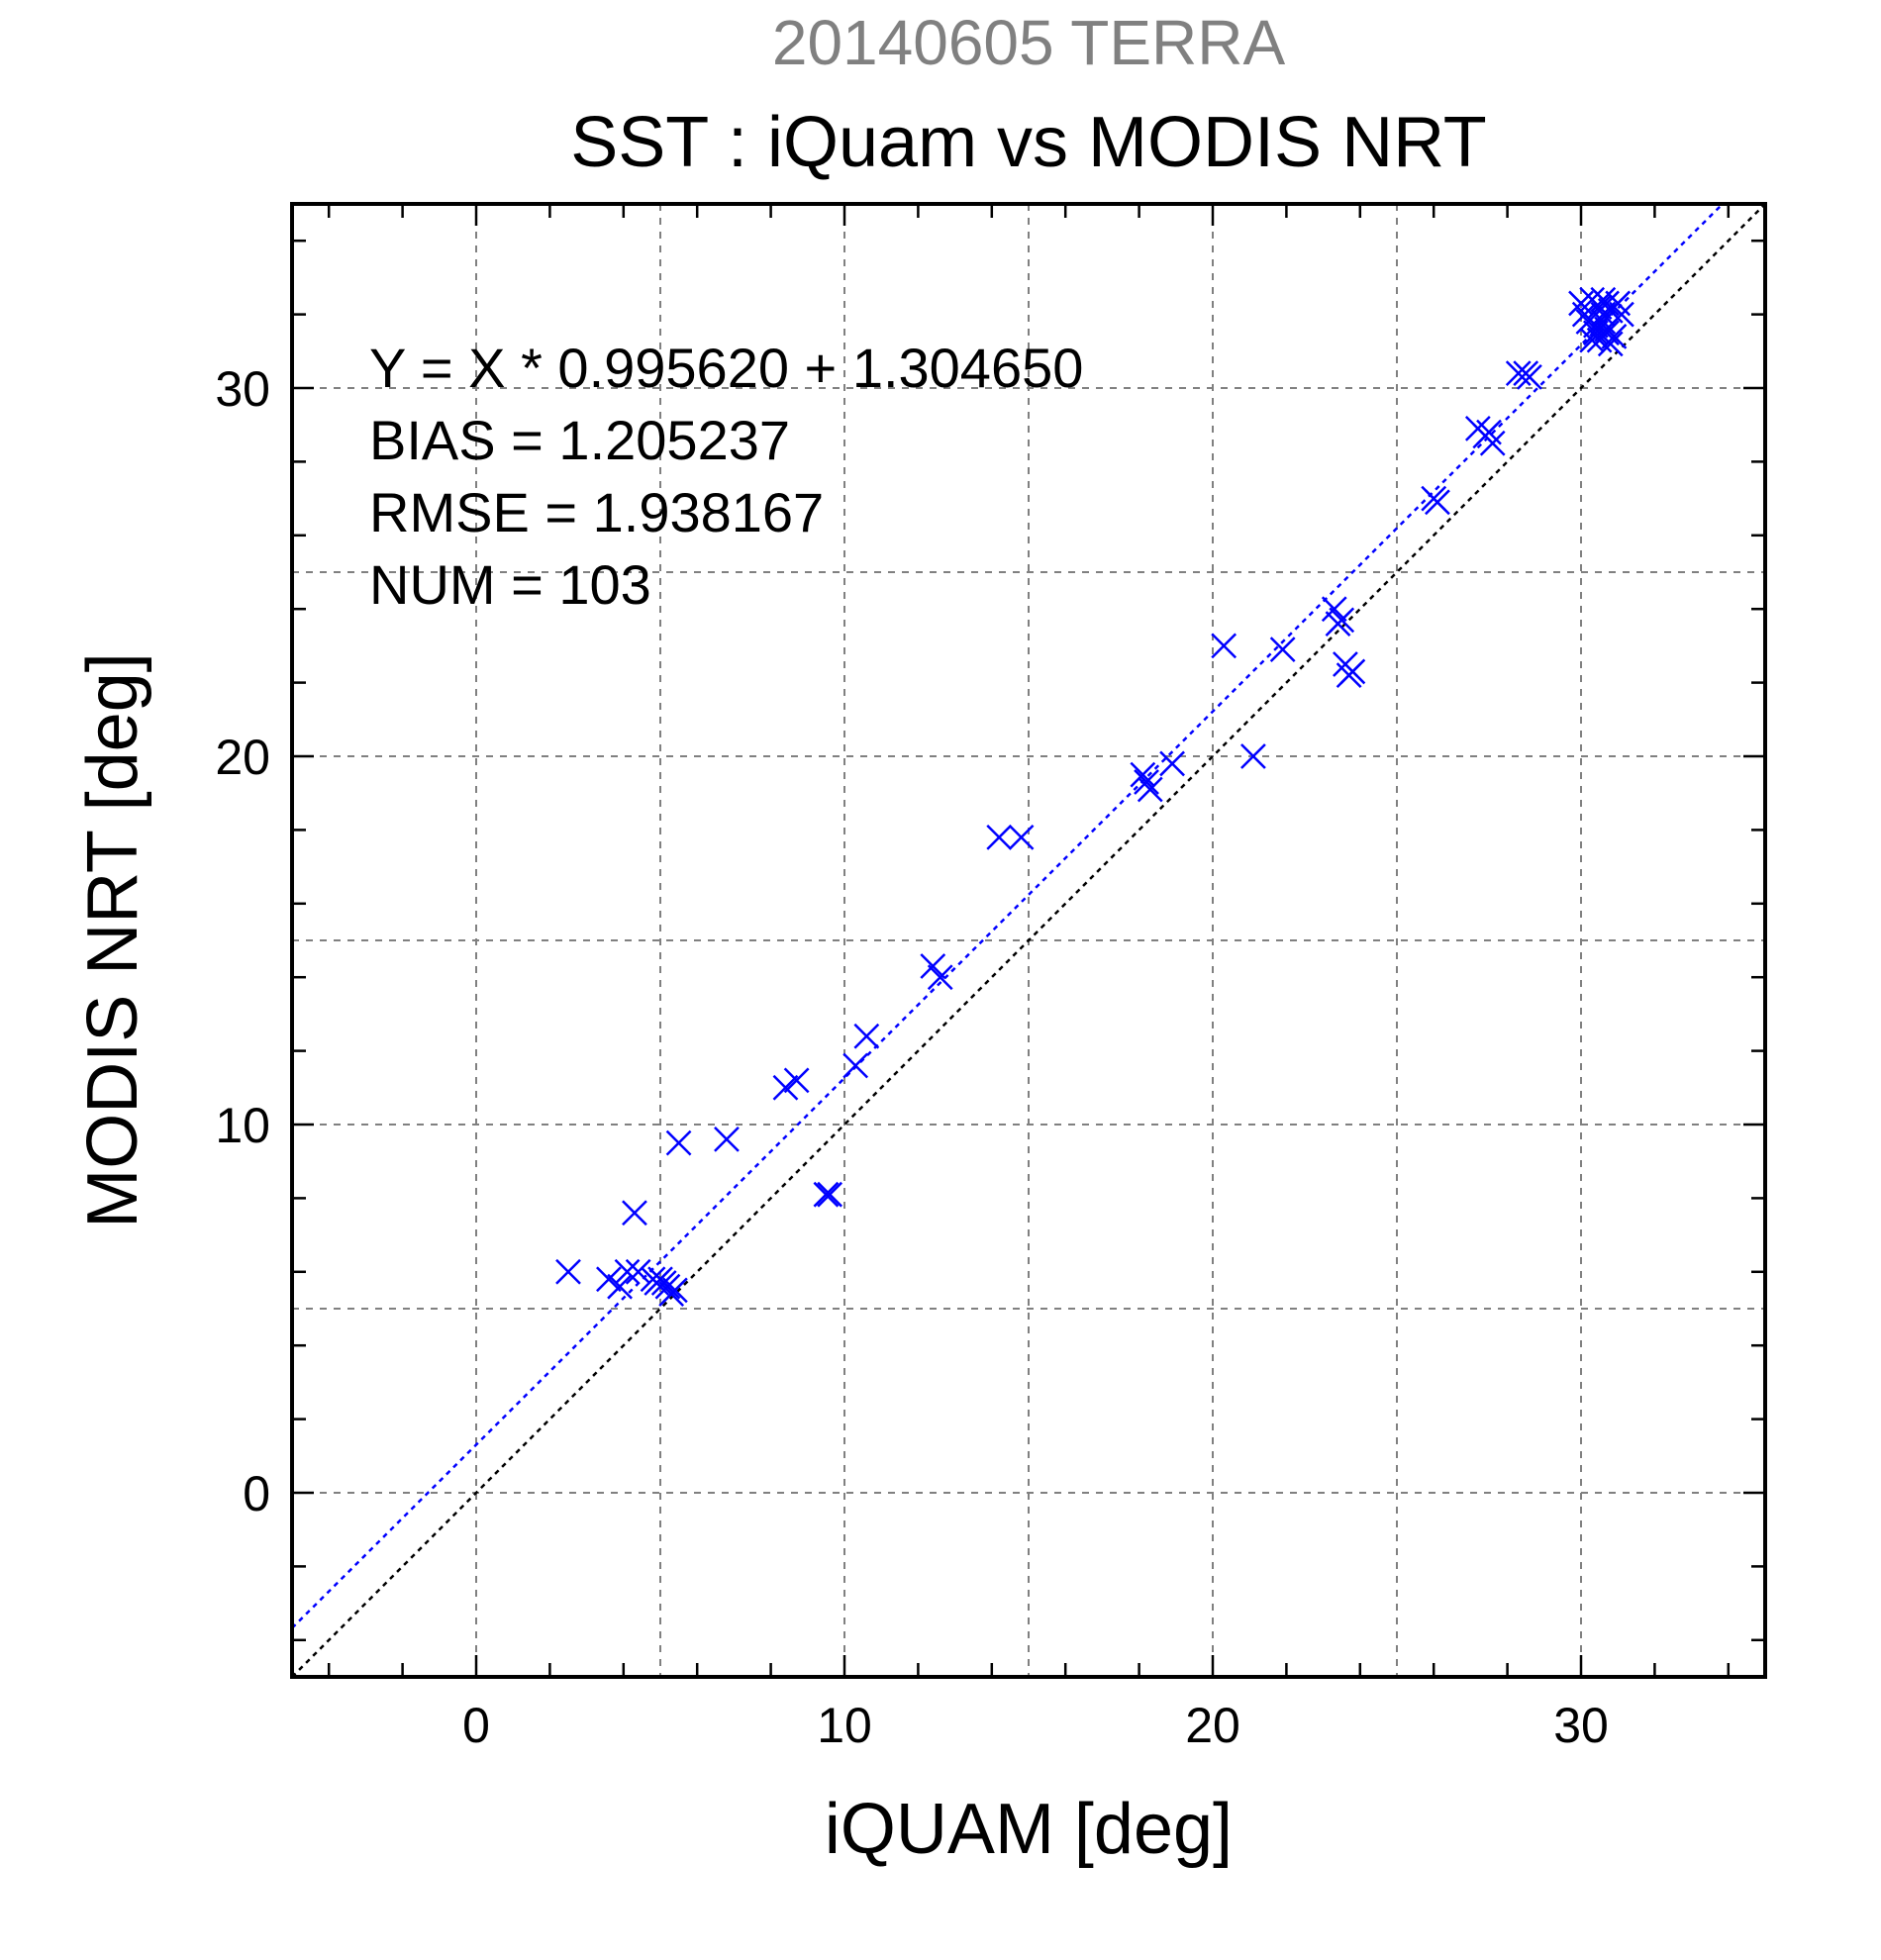 The image size is (1881, 1960). What do you see at coordinates (1581, 1725) in the screenshot?
I see `x-tick-label: 30` at bounding box center [1581, 1725].